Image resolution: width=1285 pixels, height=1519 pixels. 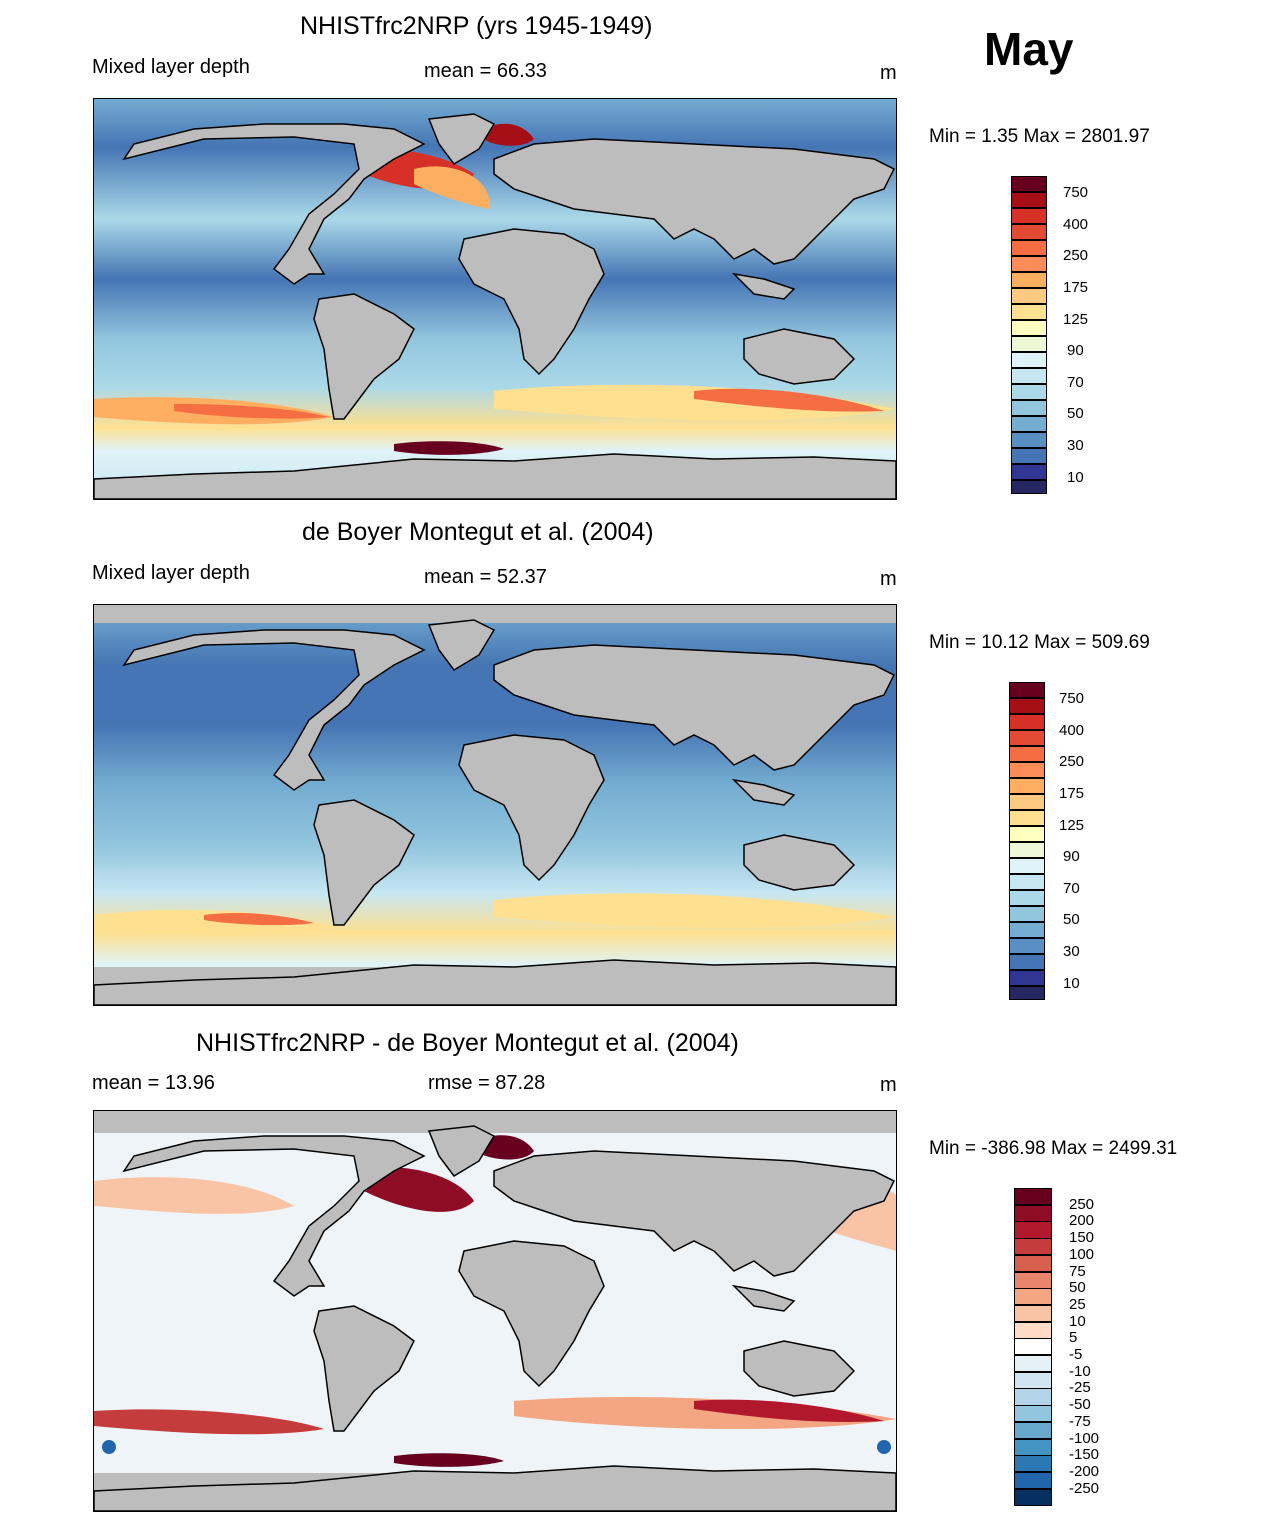 What do you see at coordinates (1072, 730) in the screenshot?
I see `colorbar-tick-label: 400` at bounding box center [1072, 730].